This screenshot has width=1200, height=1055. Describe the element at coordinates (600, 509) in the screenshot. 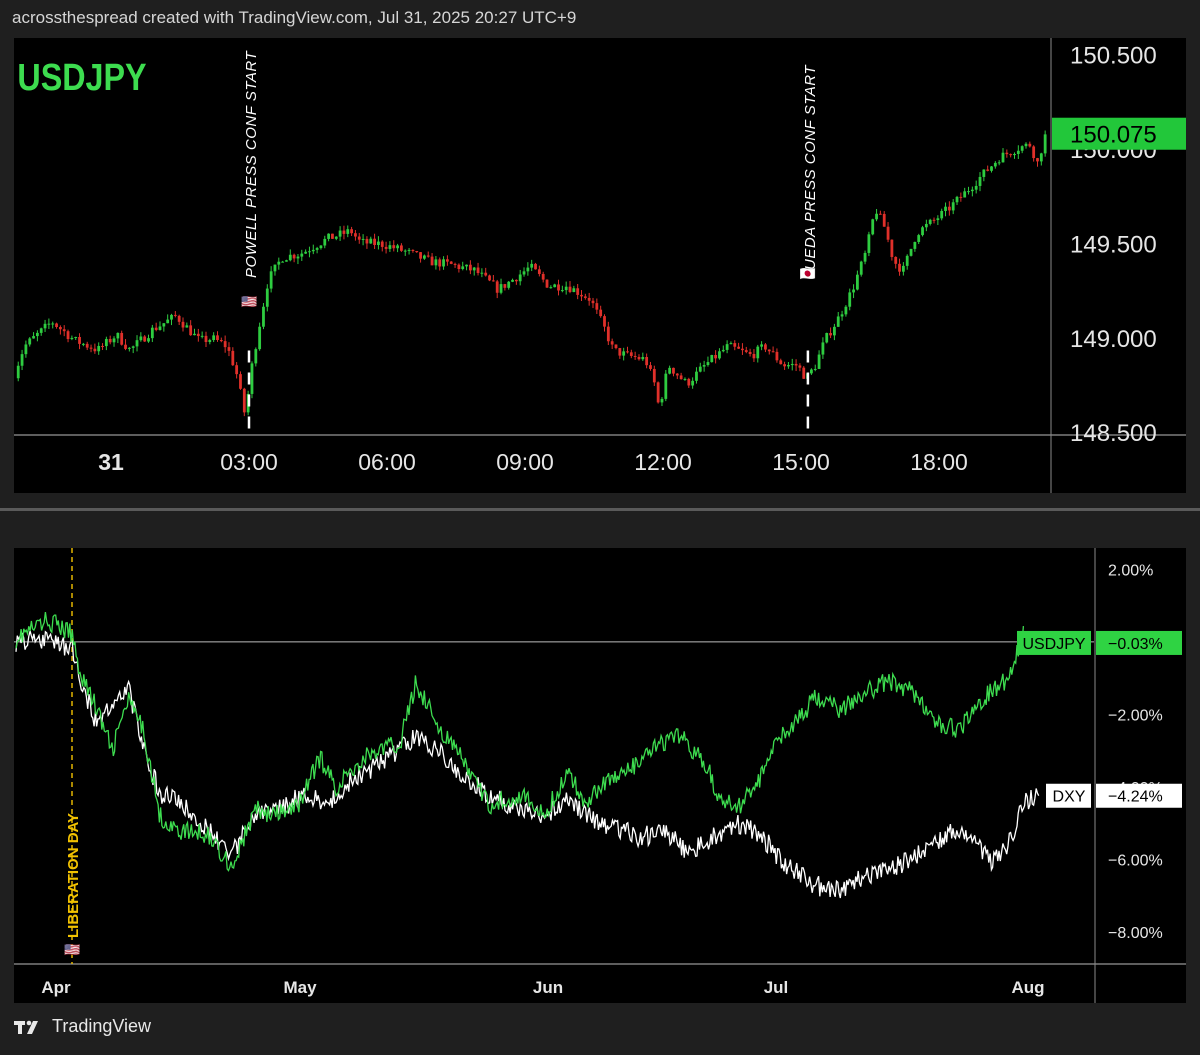

I see `panel-separator` at that location.